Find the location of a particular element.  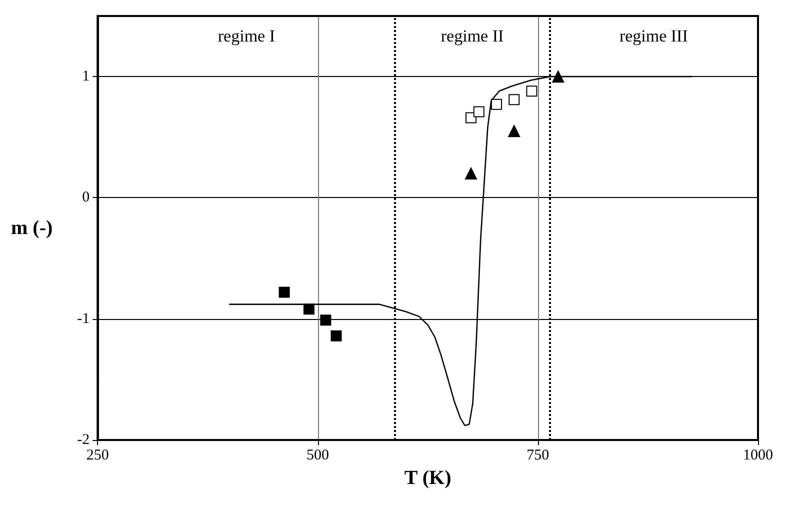

y-tick-label: -1 is located at coordinates (83, 318).